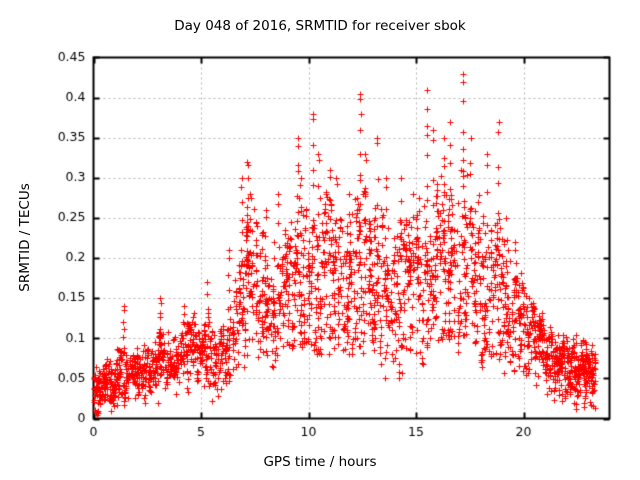 The width and height of the screenshot is (640, 480). Describe the element at coordinates (25, 237) in the screenshot. I see `y-axis-label: SRMTID / TECUs` at that location.